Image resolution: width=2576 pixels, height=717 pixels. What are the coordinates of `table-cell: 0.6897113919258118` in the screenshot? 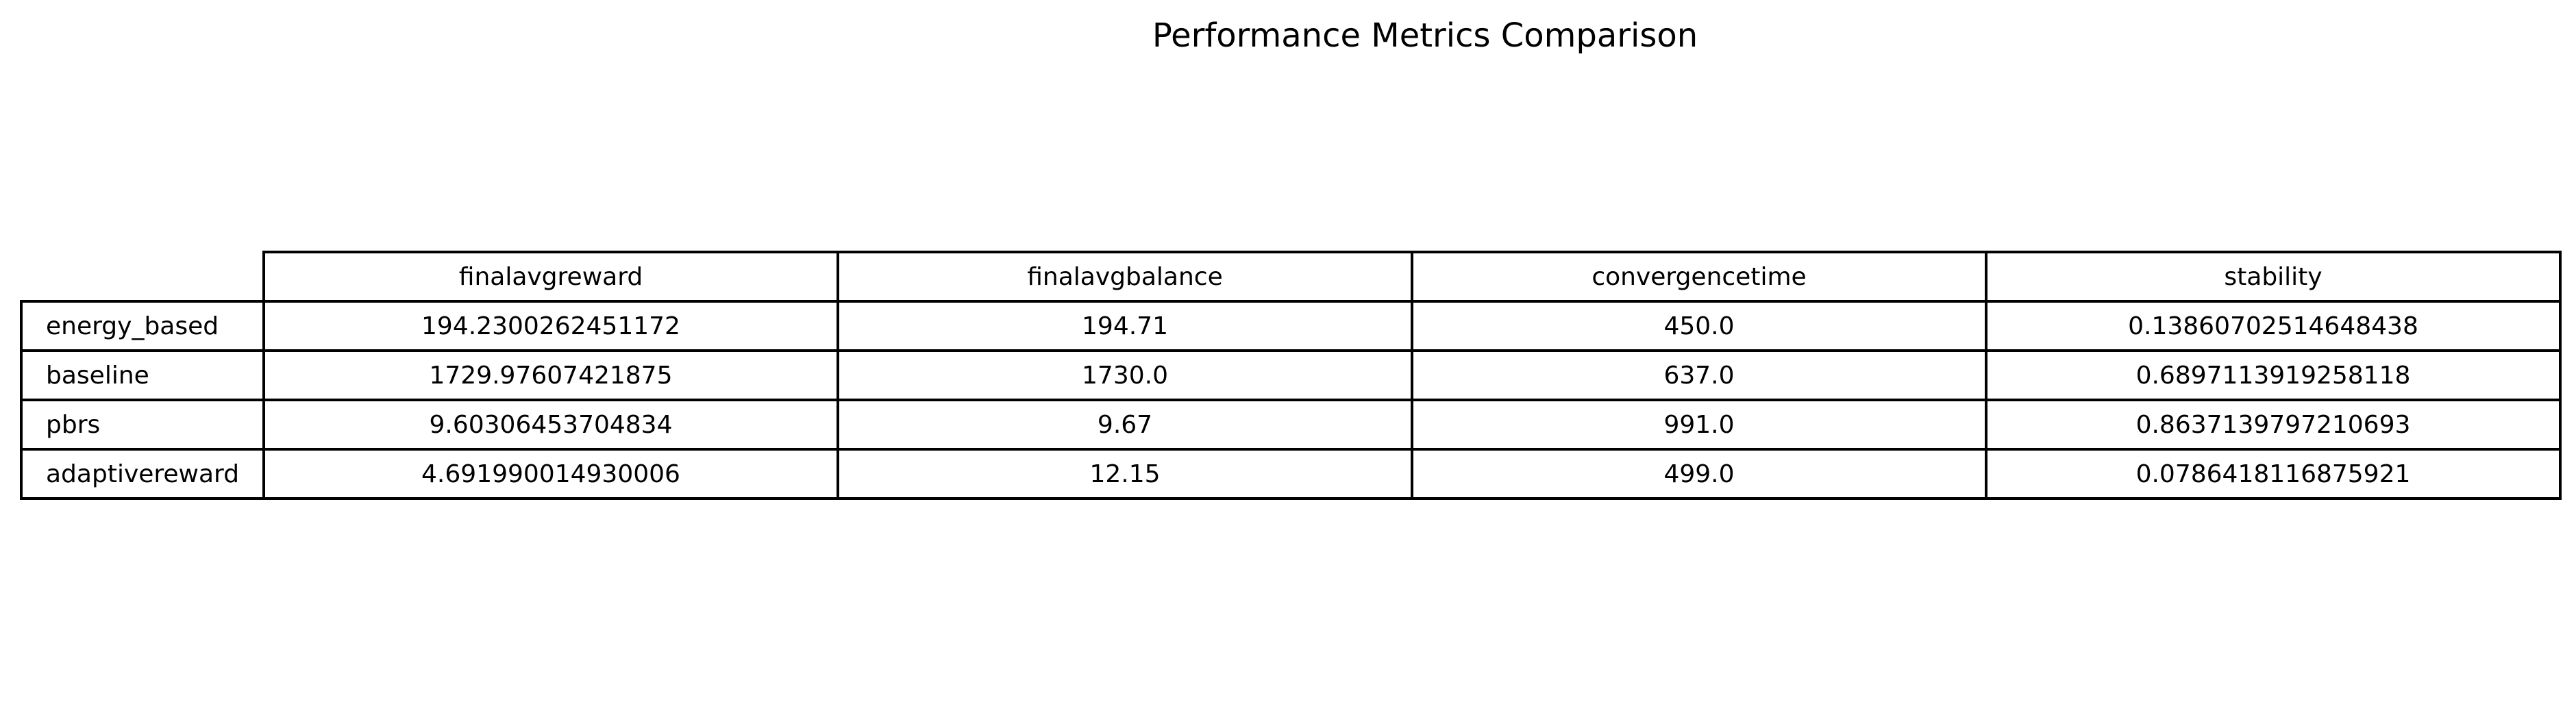 It's located at (2273, 375).